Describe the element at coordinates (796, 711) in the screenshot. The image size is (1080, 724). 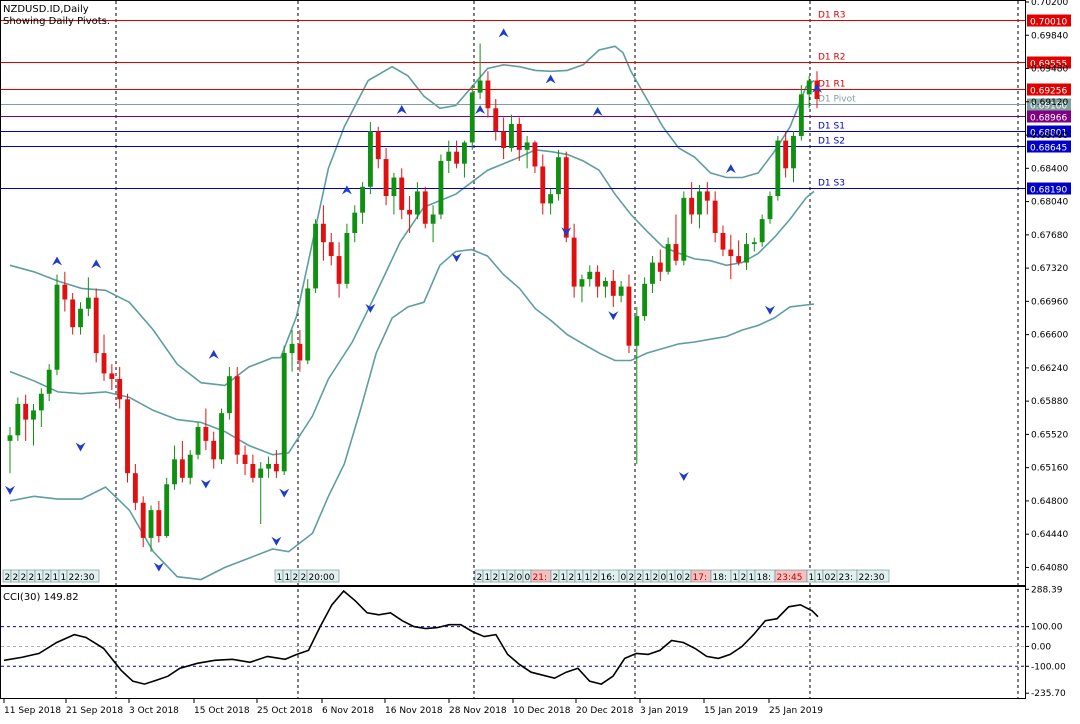
I see `date-label: 25 Jan 2019` at that location.